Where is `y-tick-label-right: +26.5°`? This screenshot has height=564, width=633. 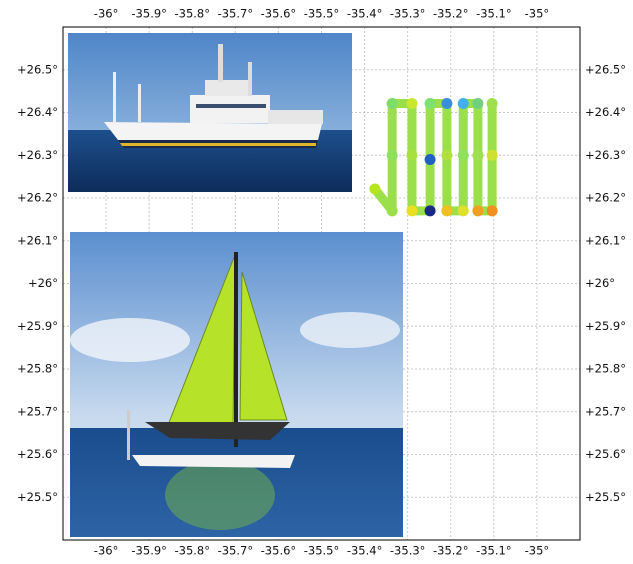 y-tick-label-right: +26.5° is located at coordinates (605, 69).